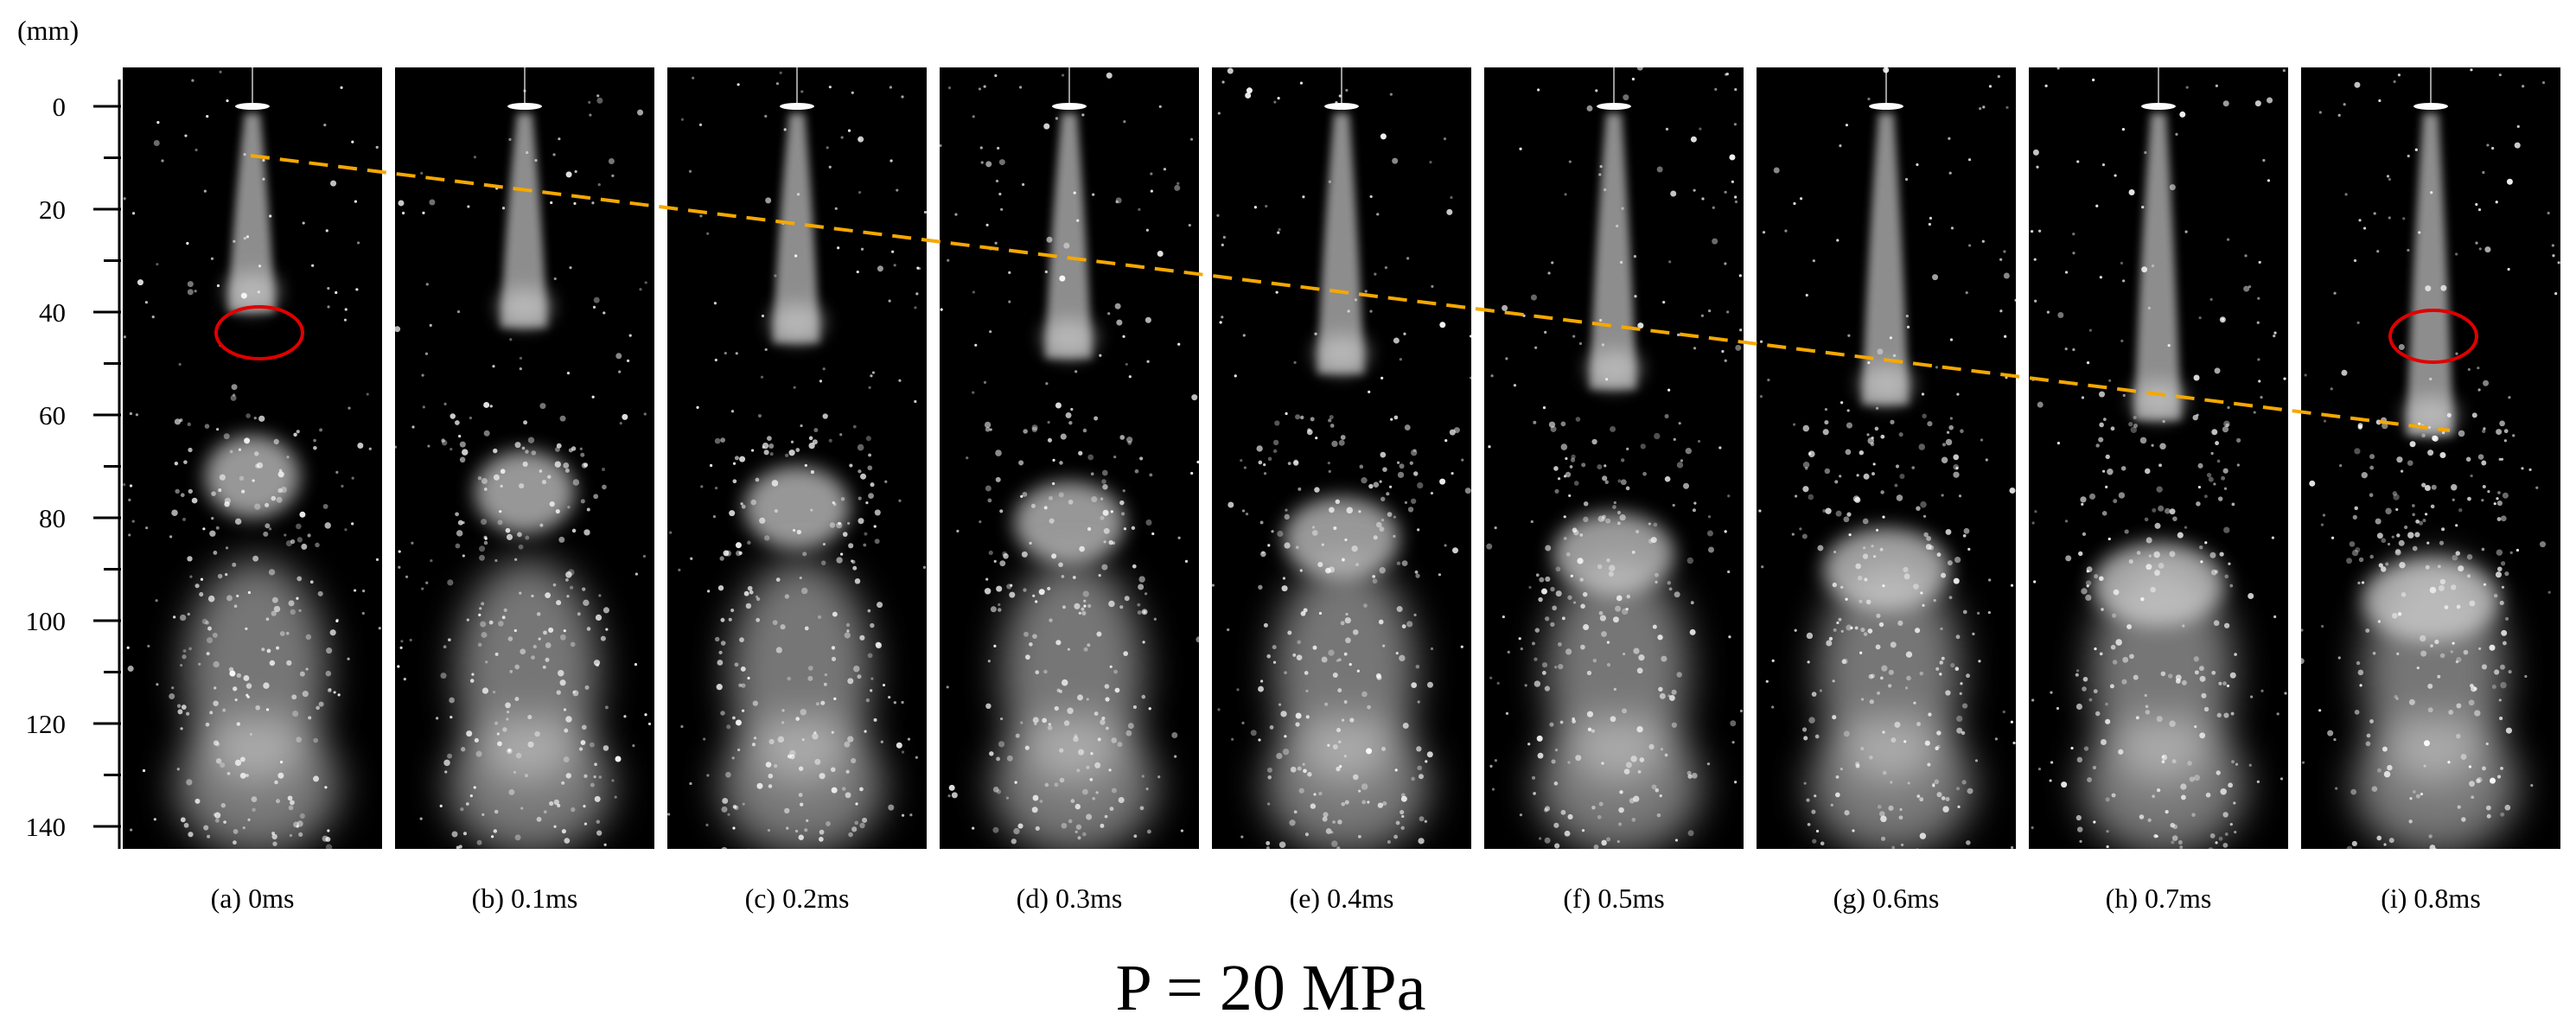 This screenshot has width=2576, height=1033. I want to click on spray-frame: (c) 0.2ms, so click(797, 490).